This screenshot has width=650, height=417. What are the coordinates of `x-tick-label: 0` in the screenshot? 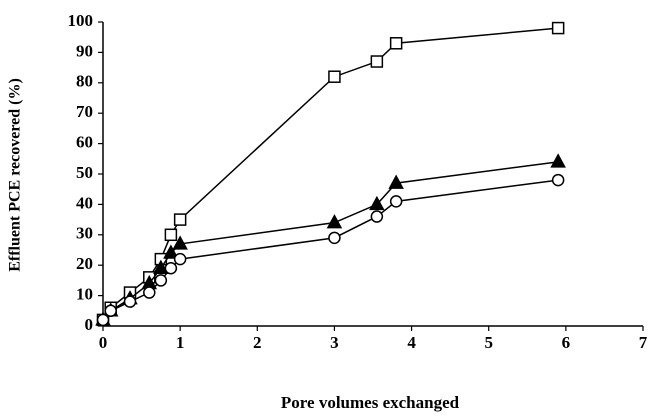 It's located at (103, 342).